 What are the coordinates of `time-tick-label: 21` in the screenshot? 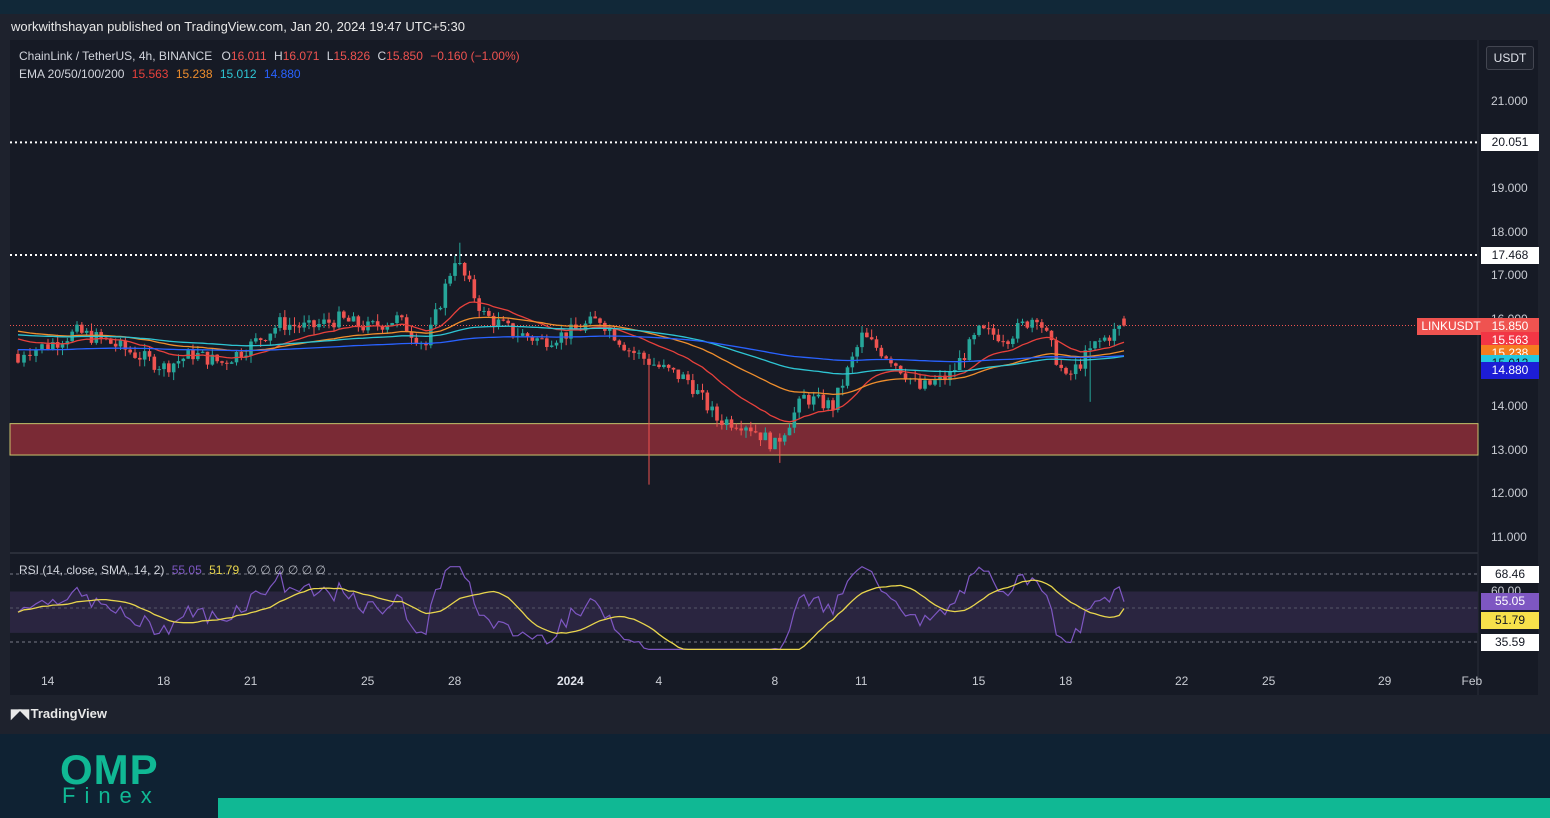 It's located at (251, 681).